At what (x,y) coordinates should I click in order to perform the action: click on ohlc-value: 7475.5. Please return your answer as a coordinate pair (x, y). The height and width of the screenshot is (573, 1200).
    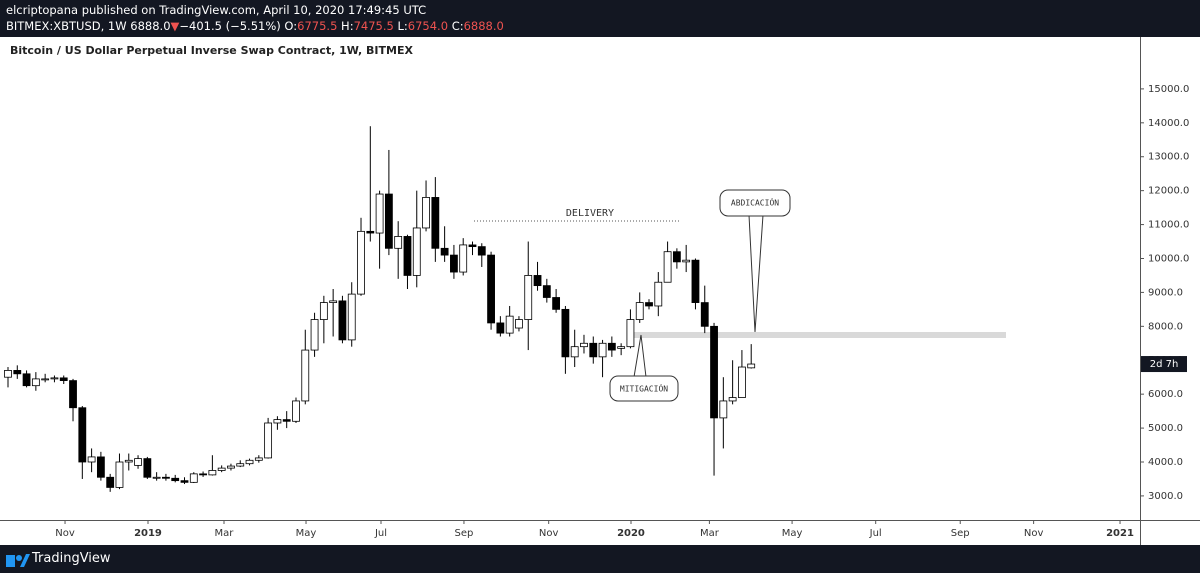
    Looking at the image, I should click on (373, 26).